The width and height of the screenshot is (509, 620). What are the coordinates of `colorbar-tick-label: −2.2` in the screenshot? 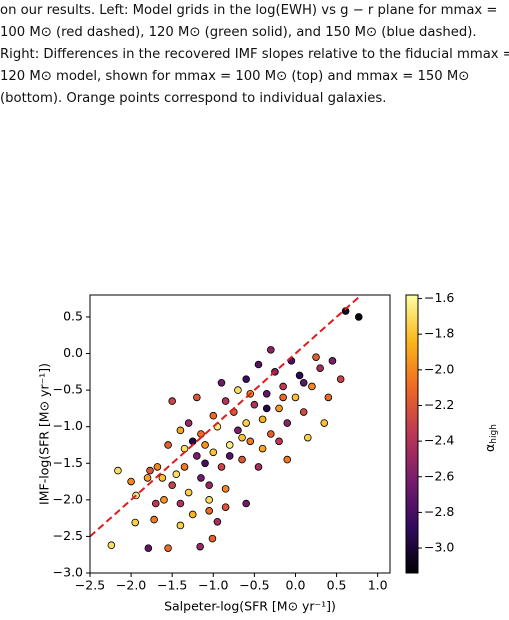 It's located at (439, 404).